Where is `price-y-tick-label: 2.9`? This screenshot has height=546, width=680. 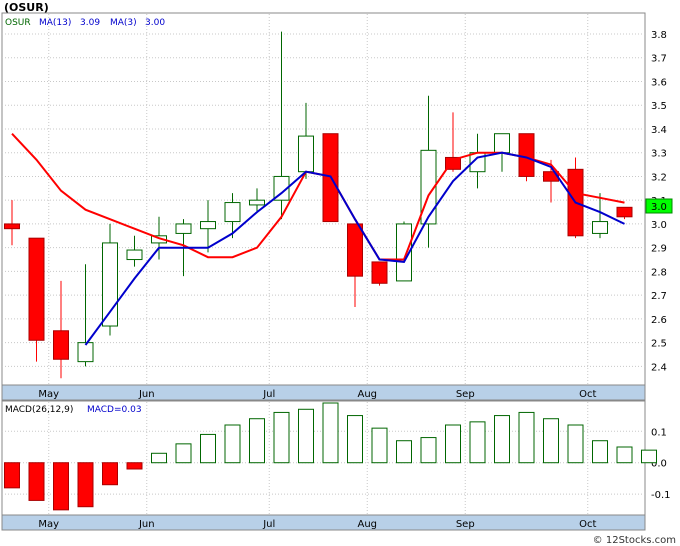
price-y-tick-label: 2.9 is located at coordinates (659, 249).